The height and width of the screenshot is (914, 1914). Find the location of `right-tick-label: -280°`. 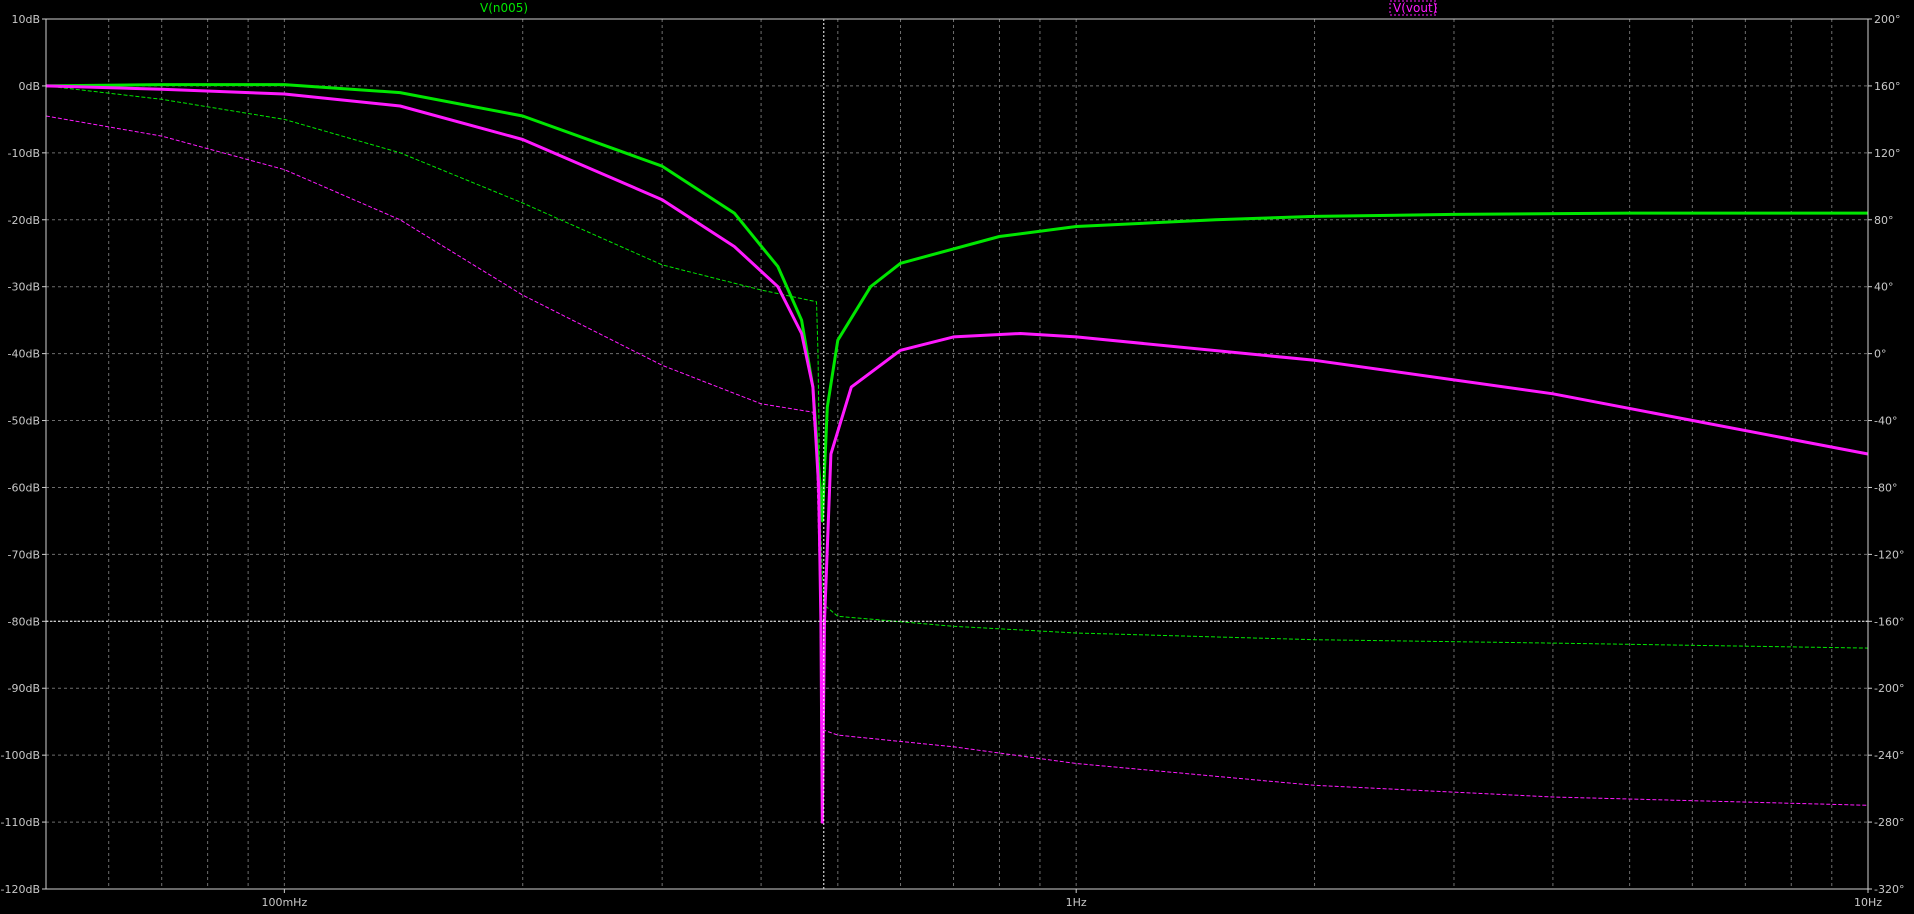

right-tick-label: -280° is located at coordinates (1889, 822).